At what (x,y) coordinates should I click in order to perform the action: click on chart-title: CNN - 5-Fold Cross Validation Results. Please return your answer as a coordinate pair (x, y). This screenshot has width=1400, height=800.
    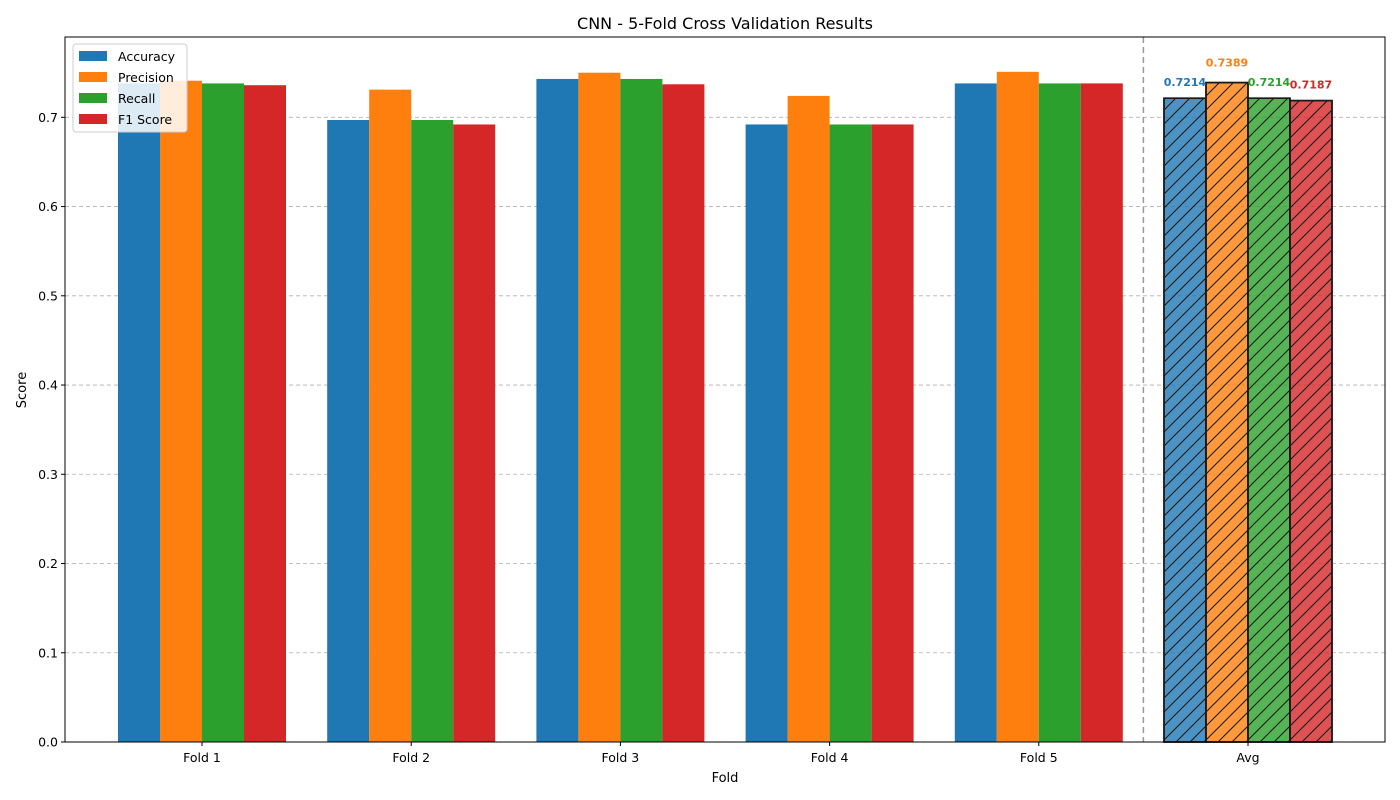
    Looking at the image, I should click on (725, 23).